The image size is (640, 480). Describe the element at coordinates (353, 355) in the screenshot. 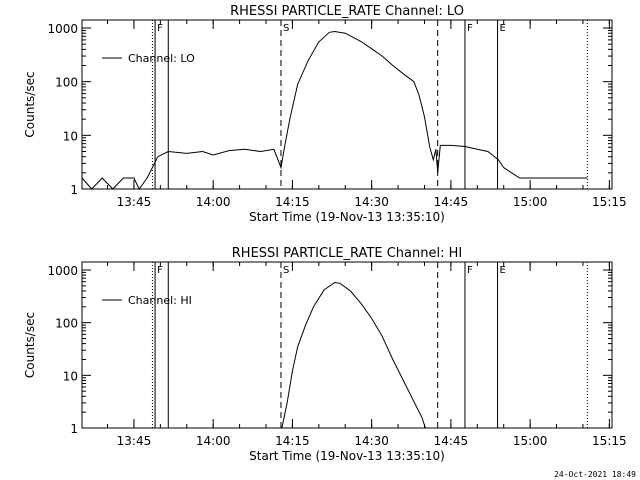

I see `series-line` at that location.